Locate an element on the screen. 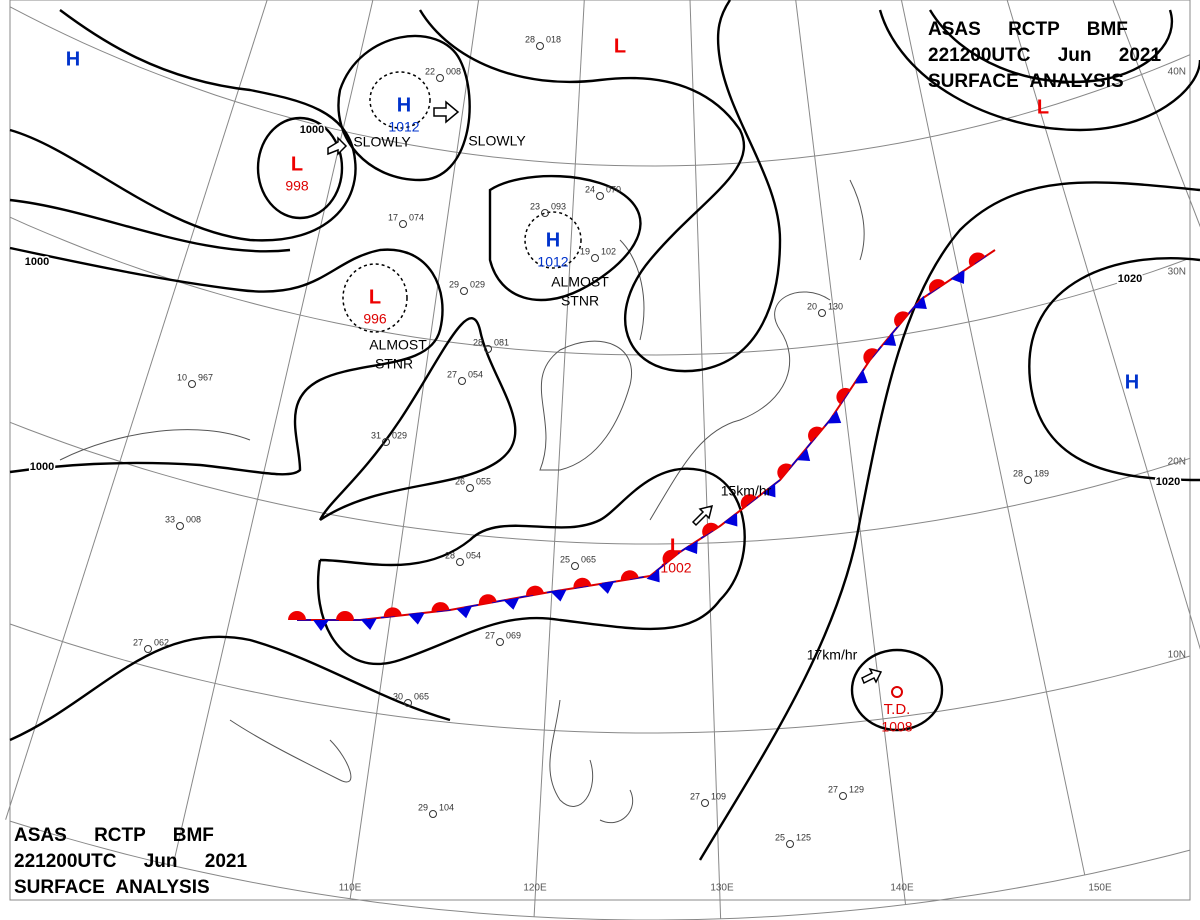  header-bottom-line2: 221200UTC Jun 2021 is located at coordinates (130, 861).